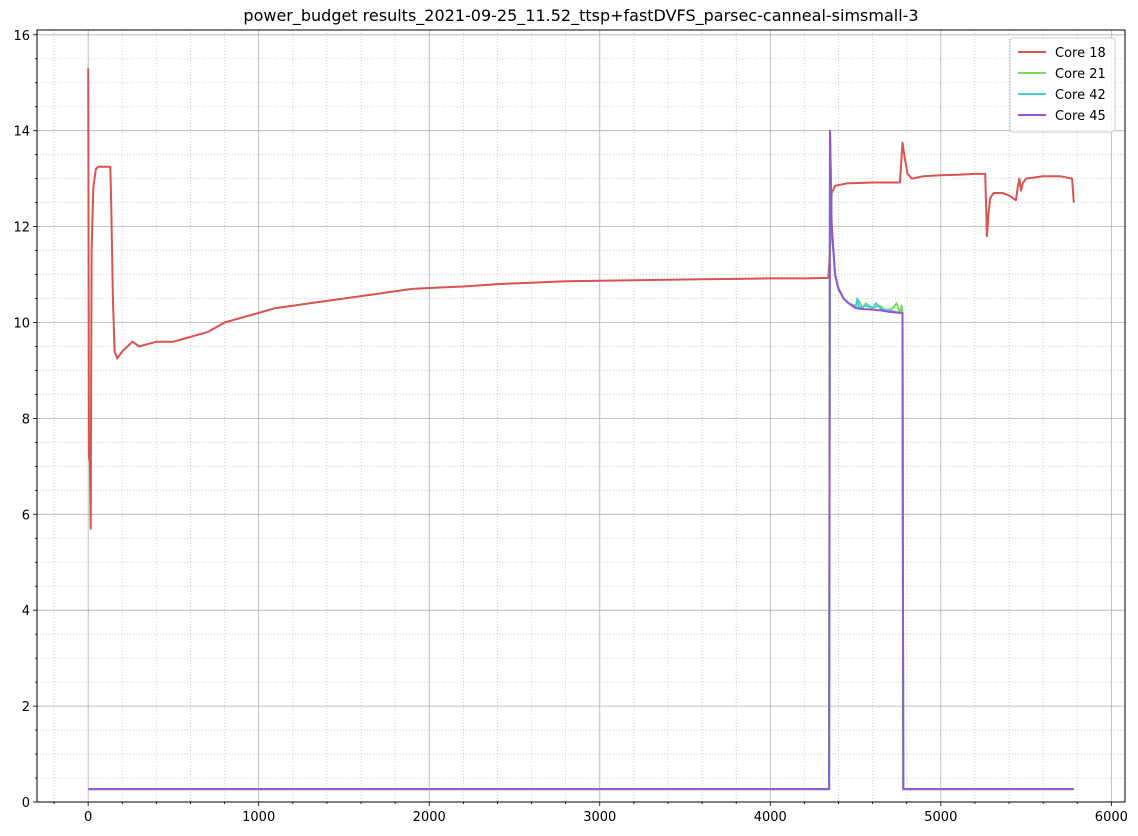  I want to click on x-tick-label: 6000, so click(1111, 817).